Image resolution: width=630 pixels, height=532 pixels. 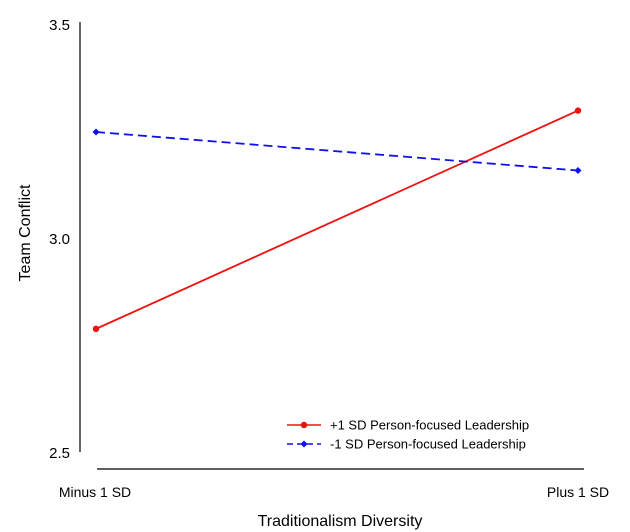 What do you see at coordinates (59, 25) in the screenshot?
I see `y-tick-label: 3.5` at bounding box center [59, 25].